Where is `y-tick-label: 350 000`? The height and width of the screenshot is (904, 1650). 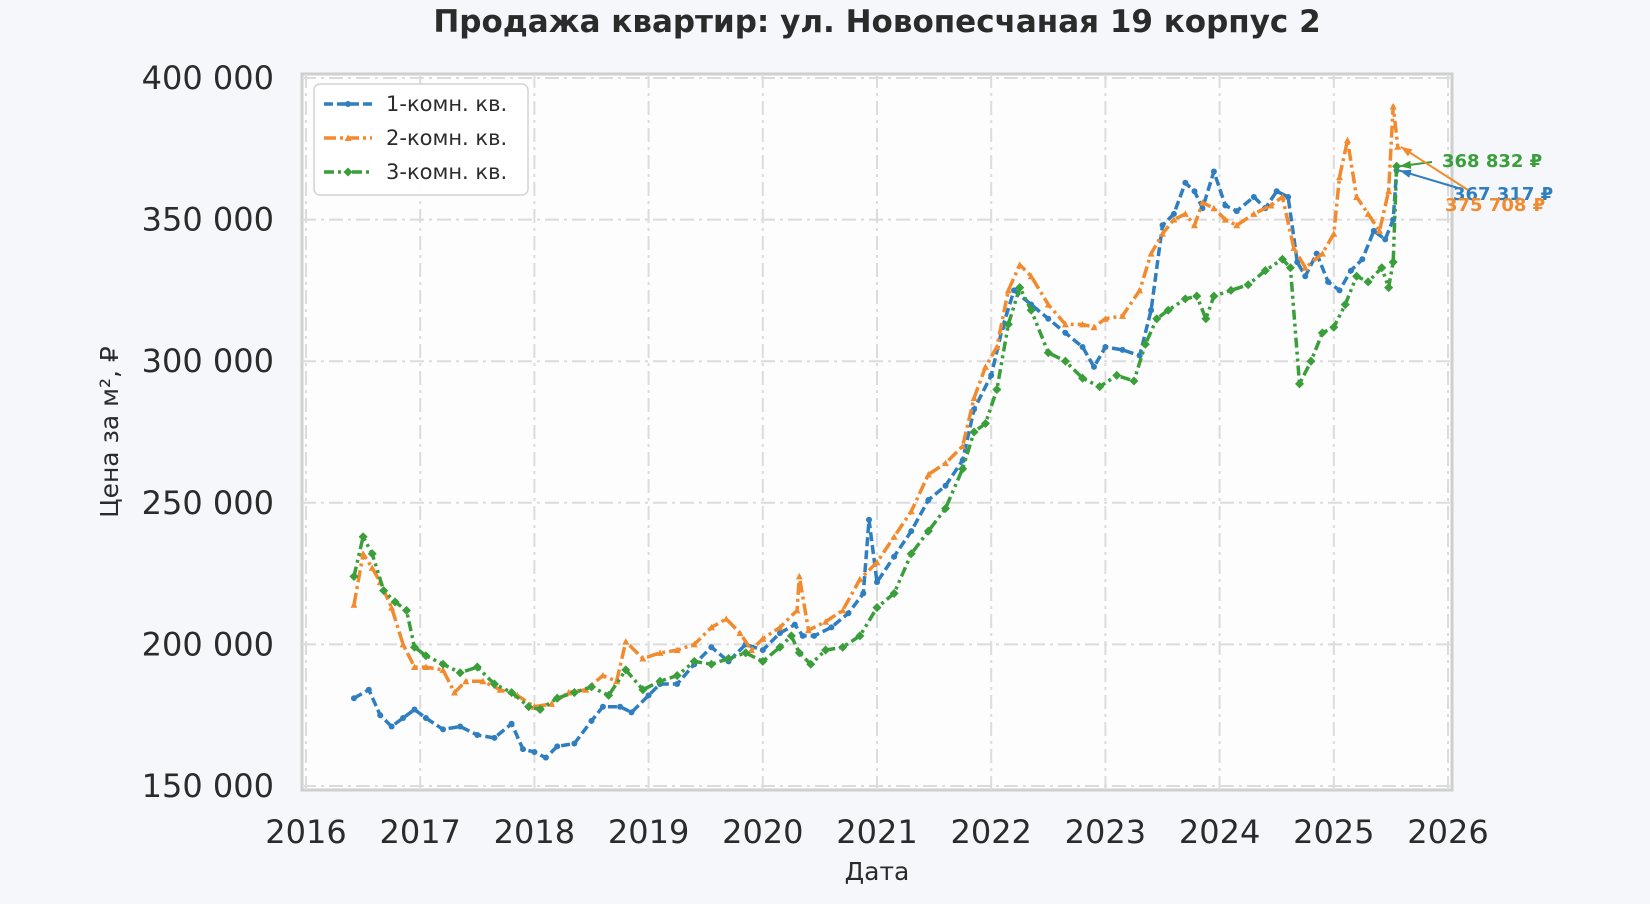 y-tick-label: 350 000 is located at coordinates (208, 220).